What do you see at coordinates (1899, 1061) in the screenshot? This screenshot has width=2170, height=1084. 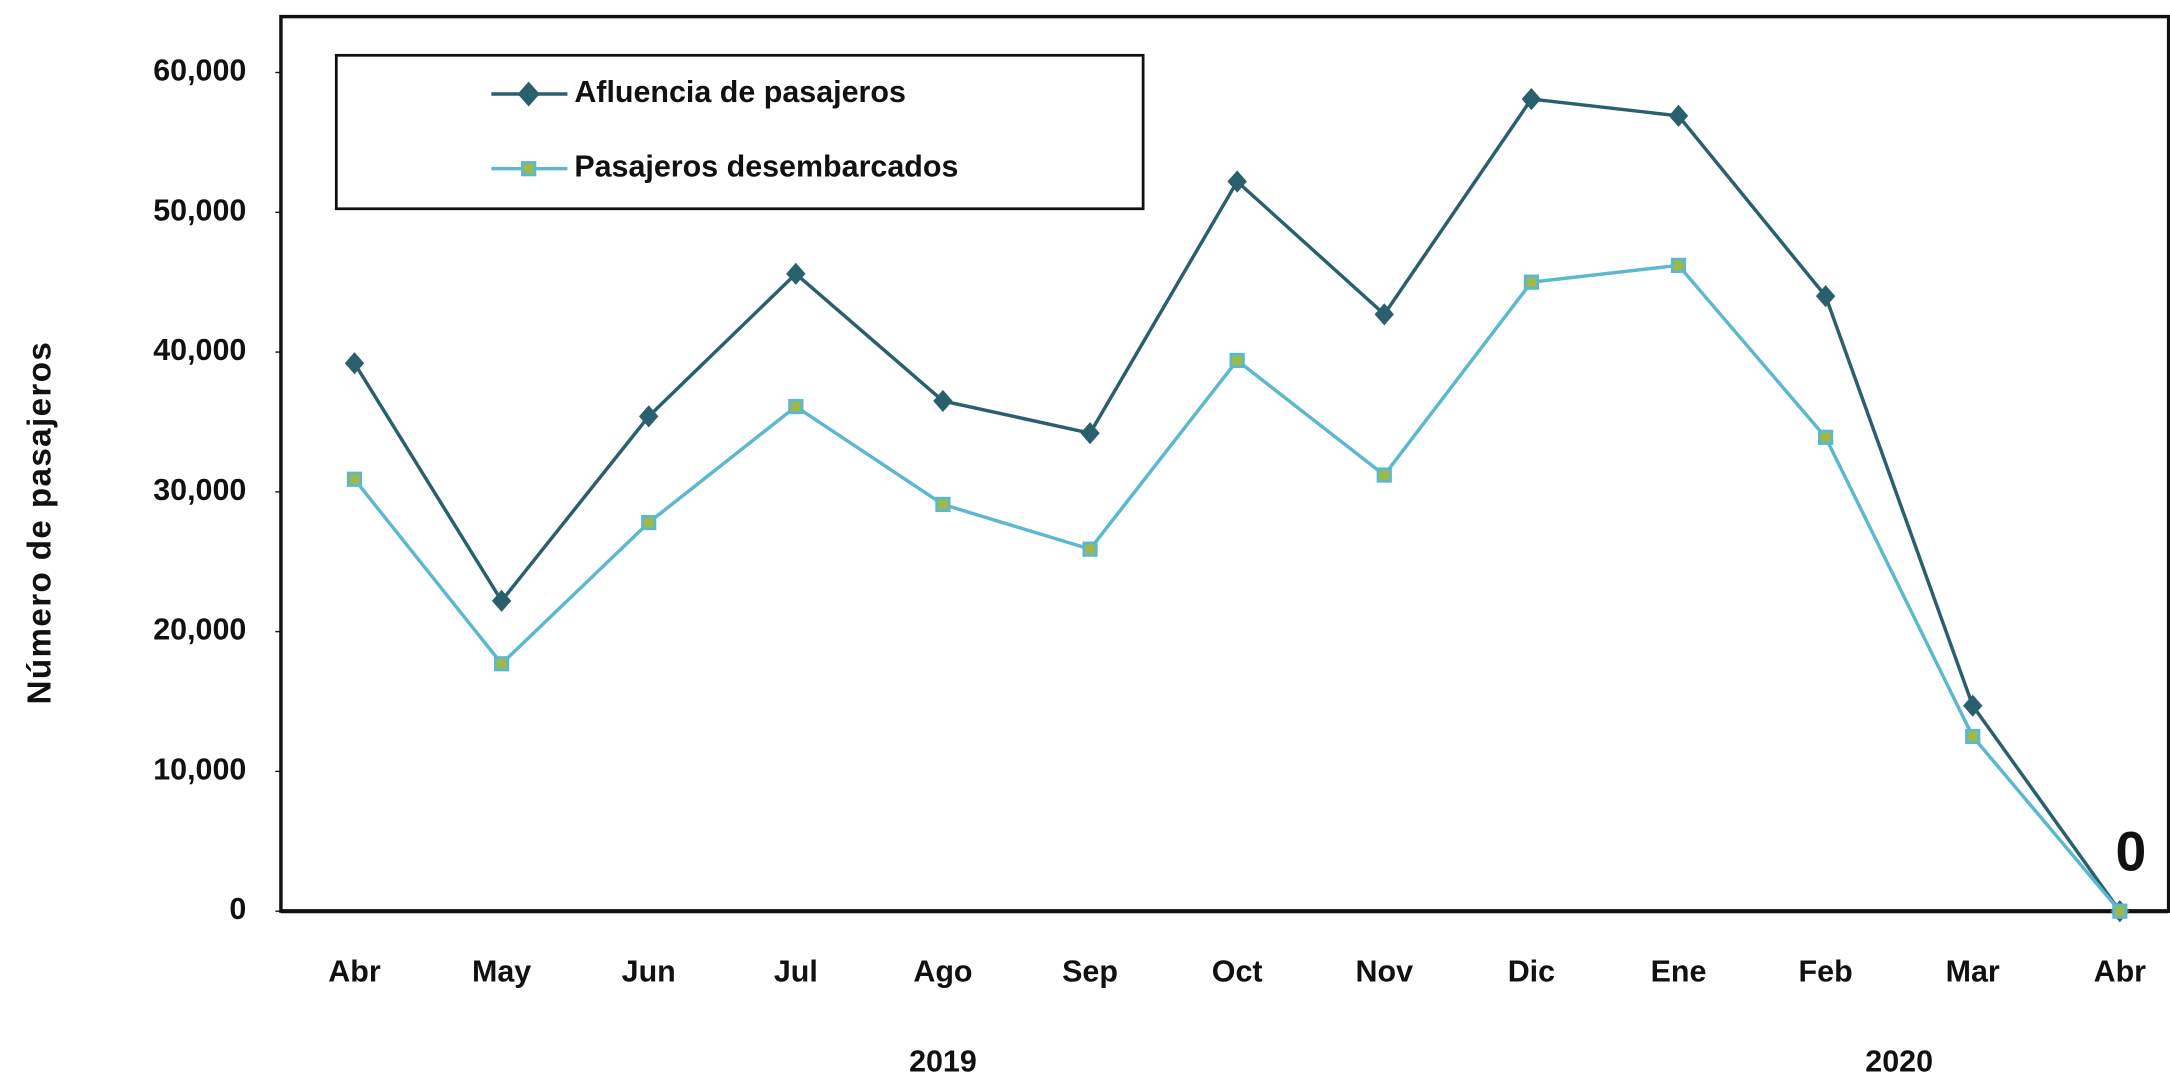 I see `year-label: 2020` at bounding box center [1899, 1061].